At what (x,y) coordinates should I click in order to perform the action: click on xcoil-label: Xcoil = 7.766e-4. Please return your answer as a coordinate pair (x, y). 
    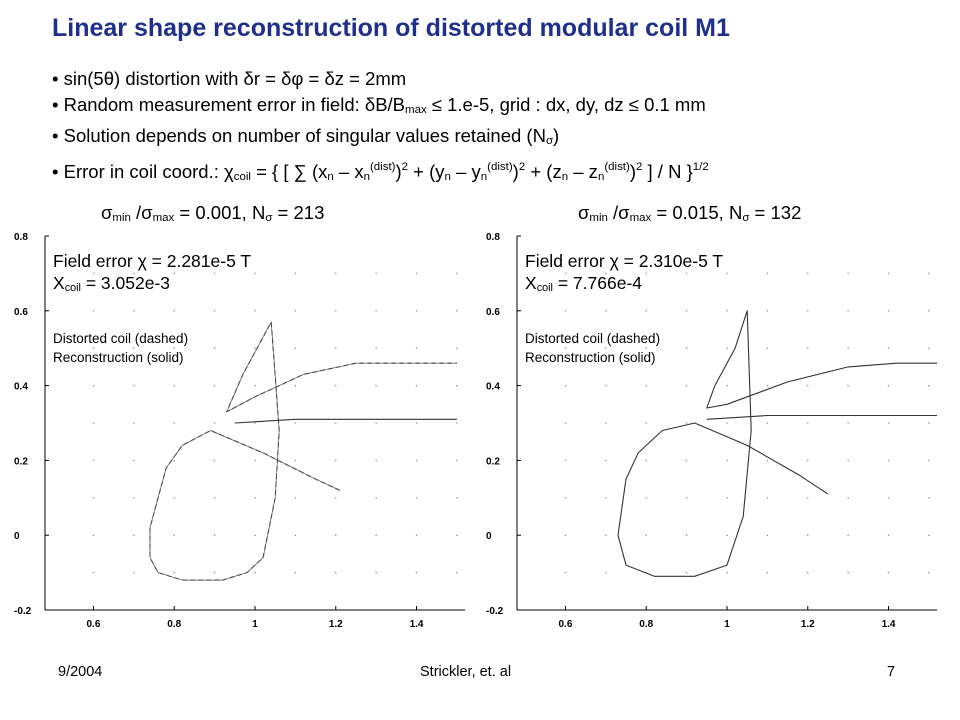
    Looking at the image, I should click on (624, 285).